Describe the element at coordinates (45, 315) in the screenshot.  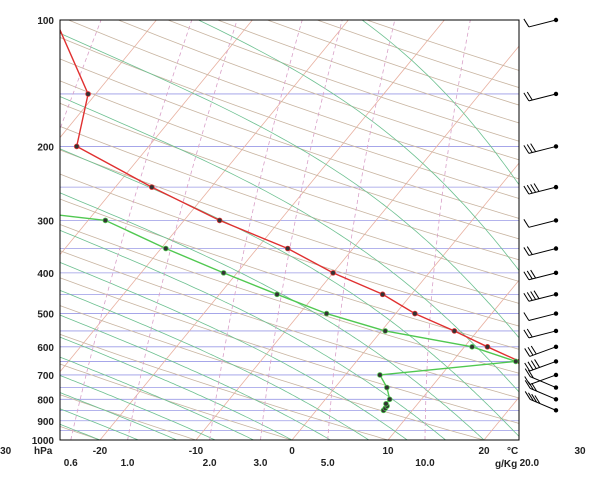
I see `pressure-tick-label: 500` at that location.